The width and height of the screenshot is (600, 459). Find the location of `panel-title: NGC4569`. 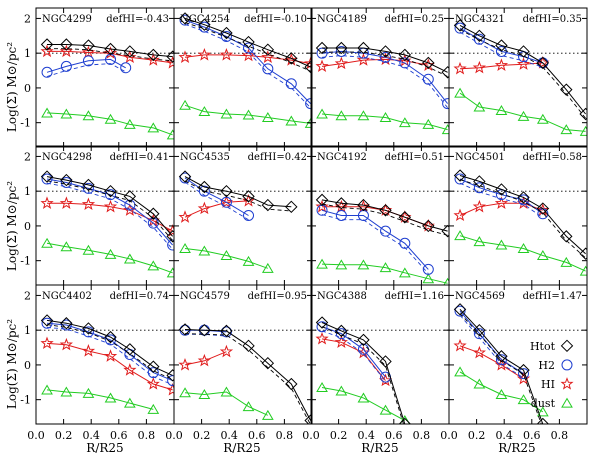

panel-title: NGC4569 is located at coordinates (480, 296).